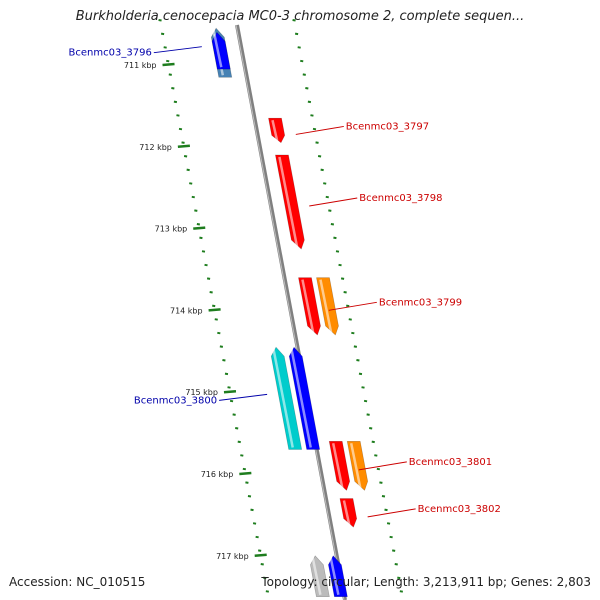 The image size is (600, 600). Describe the element at coordinates (175, 400) in the screenshot. I see `gene-label-bcenmc03-3800: Bcenmc03_3800` at that location.